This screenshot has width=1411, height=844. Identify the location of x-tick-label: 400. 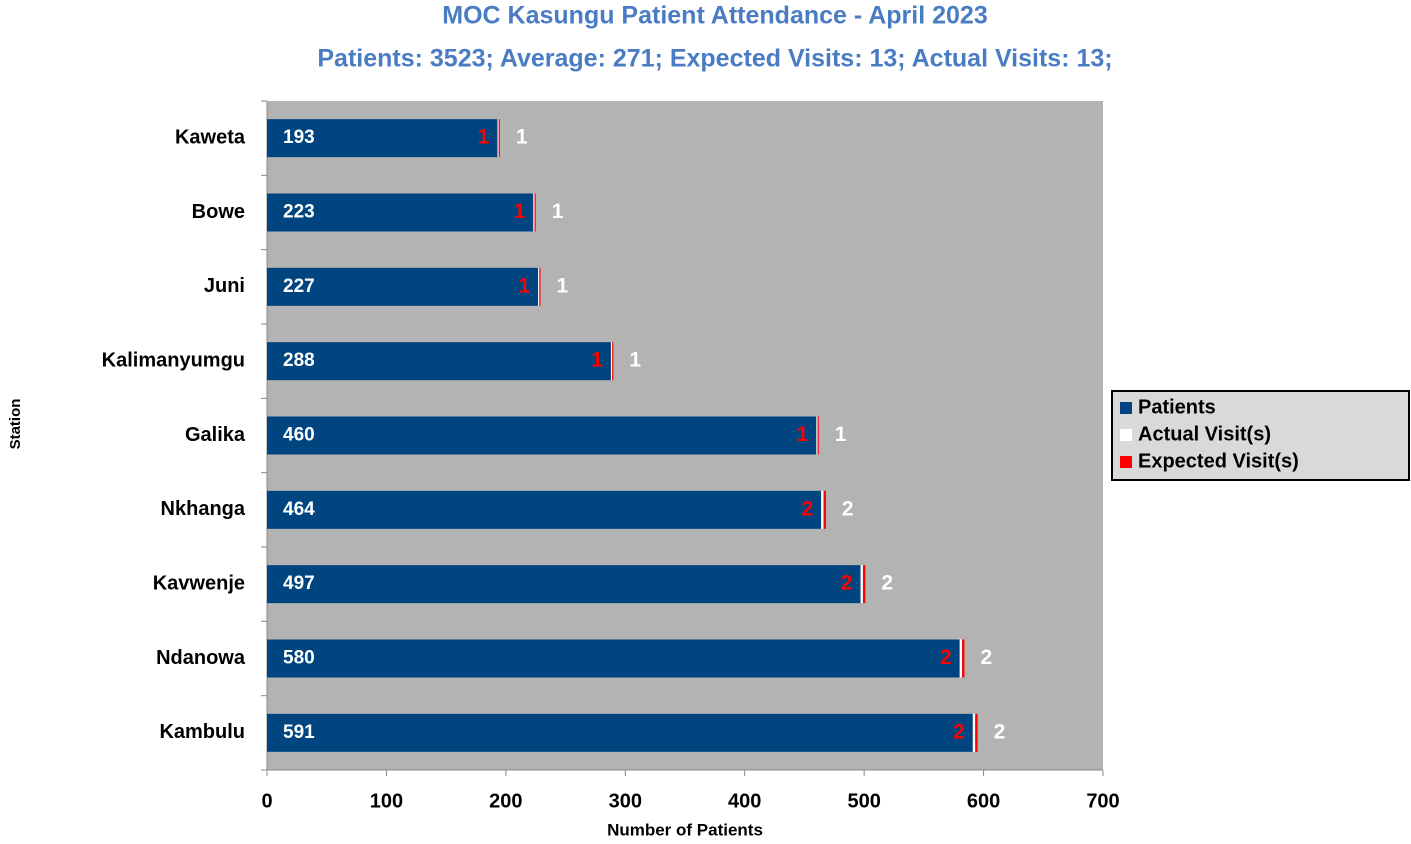
(744, 801).